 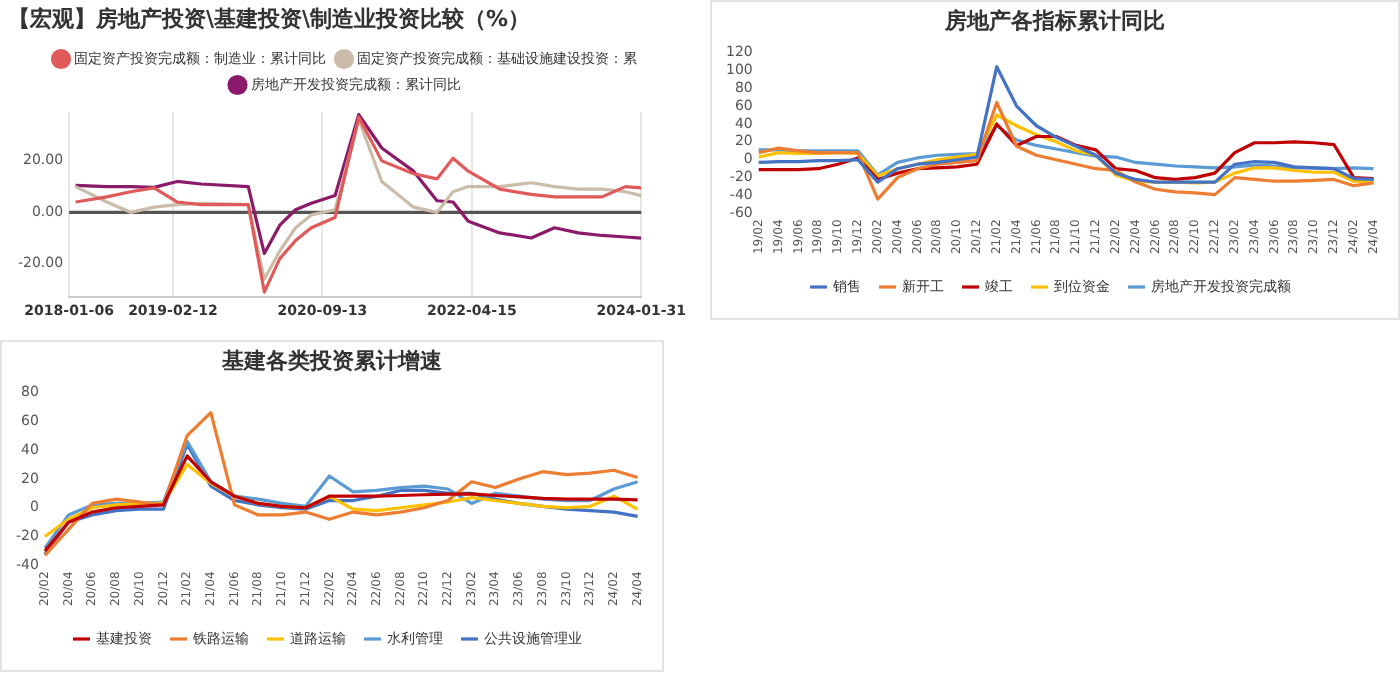 What do you see at coordinates (1055, 22) in the screenshot?
I see `chart-title: 房地产各指标累计同比` at bounding box center [1055, 22].